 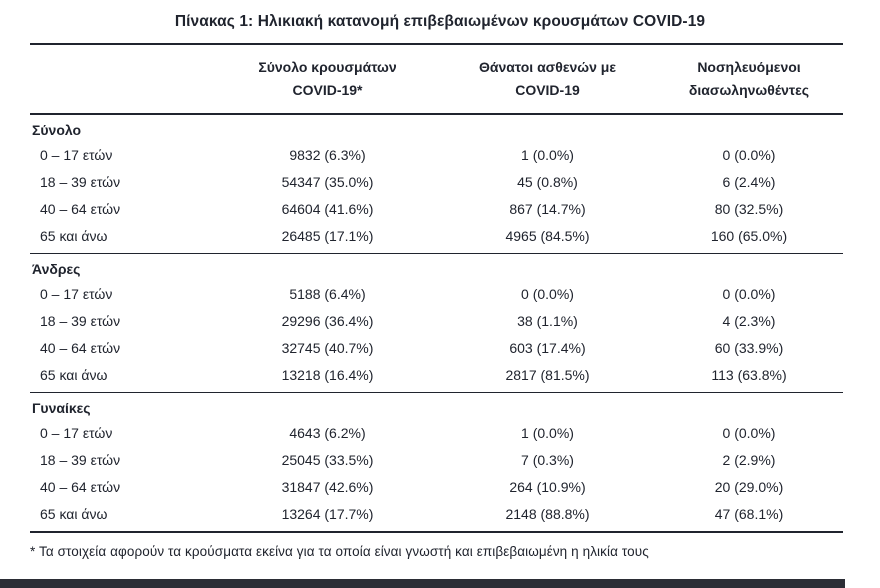 I want to click on column-header-intubated-line1: Νοσηλευόμενοι, so click(x=749, y=67).